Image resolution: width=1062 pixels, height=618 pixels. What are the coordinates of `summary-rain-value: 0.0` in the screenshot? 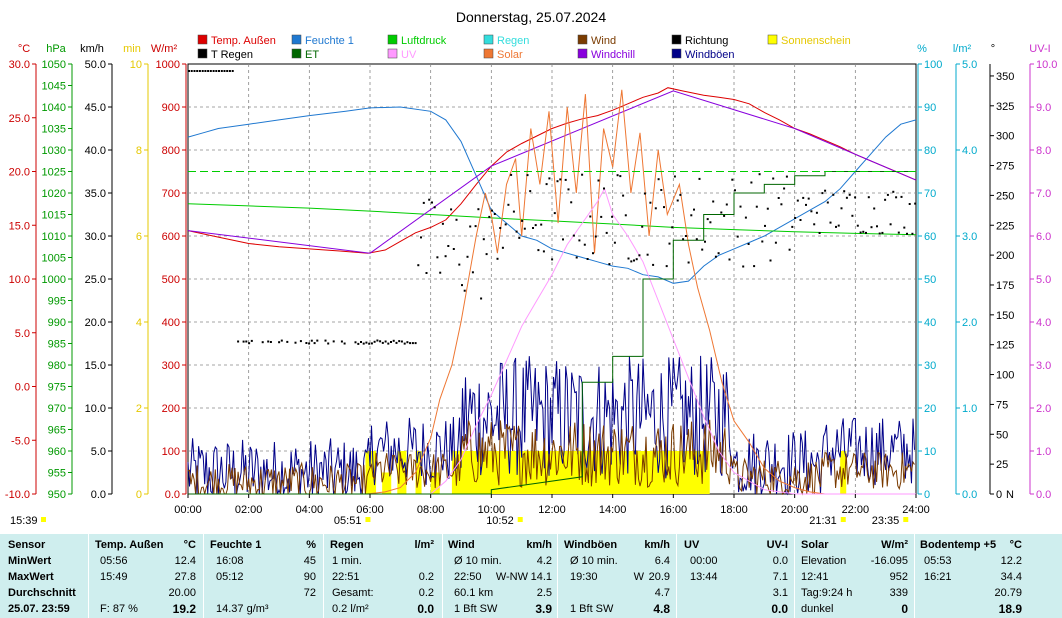 It's located at (425, 609).